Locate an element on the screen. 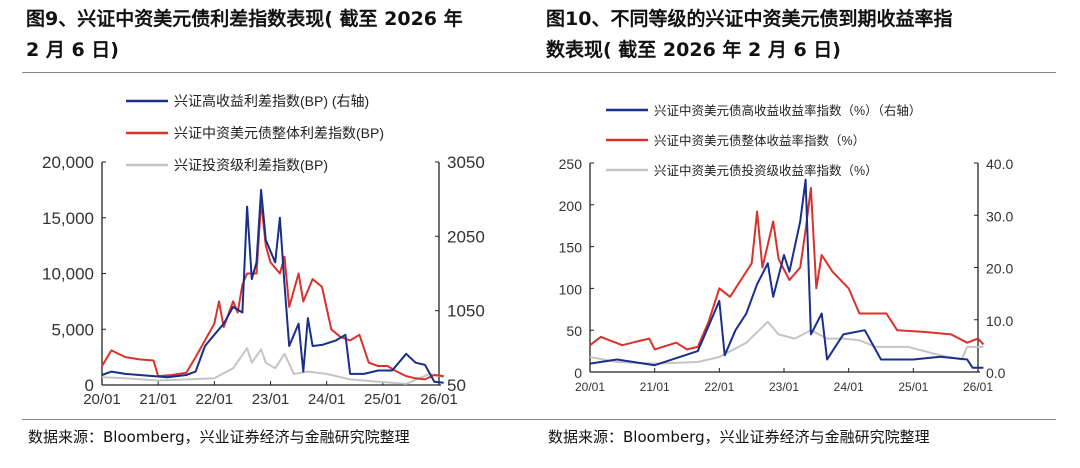 The image size is (1080, 468). left-axis-tick-label: 15,000 is located at coordinates (68, 218).